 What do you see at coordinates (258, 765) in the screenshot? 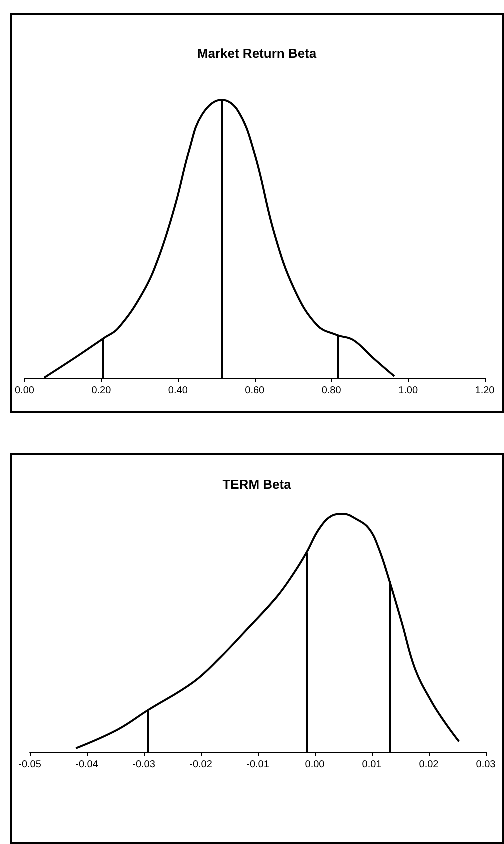
I see `x-tick-label: -0.01` at bounding box center [258, 765].